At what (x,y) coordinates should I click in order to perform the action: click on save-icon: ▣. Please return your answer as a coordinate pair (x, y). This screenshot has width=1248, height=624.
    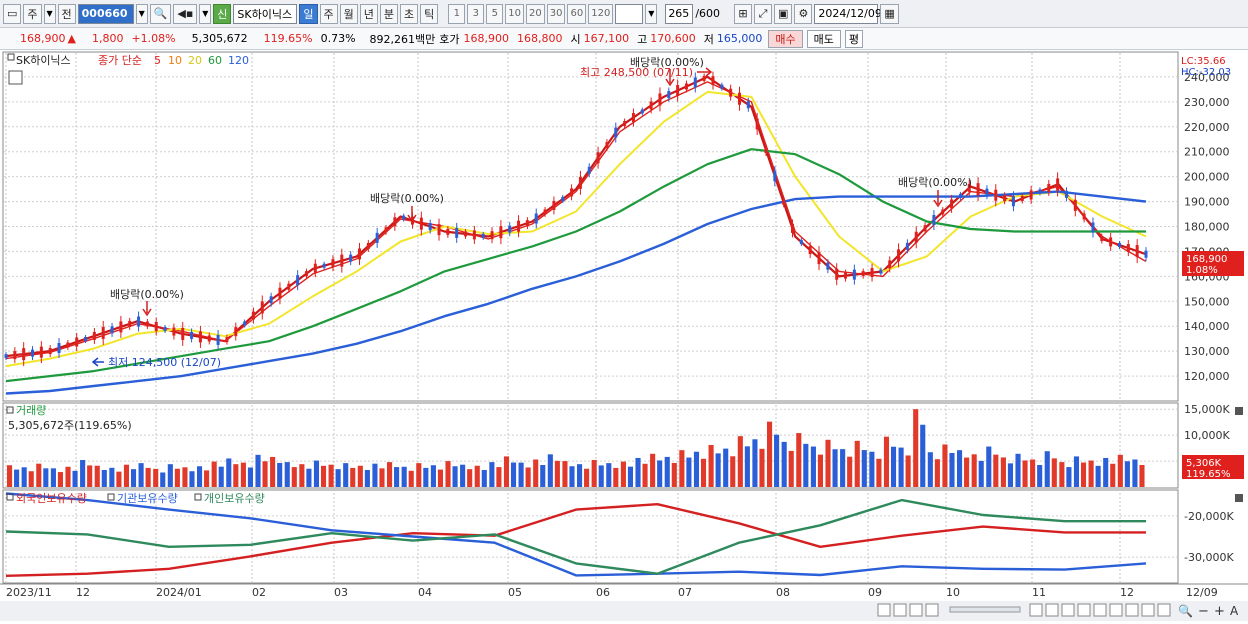
    Looking at the image, I should click on (783, 13).